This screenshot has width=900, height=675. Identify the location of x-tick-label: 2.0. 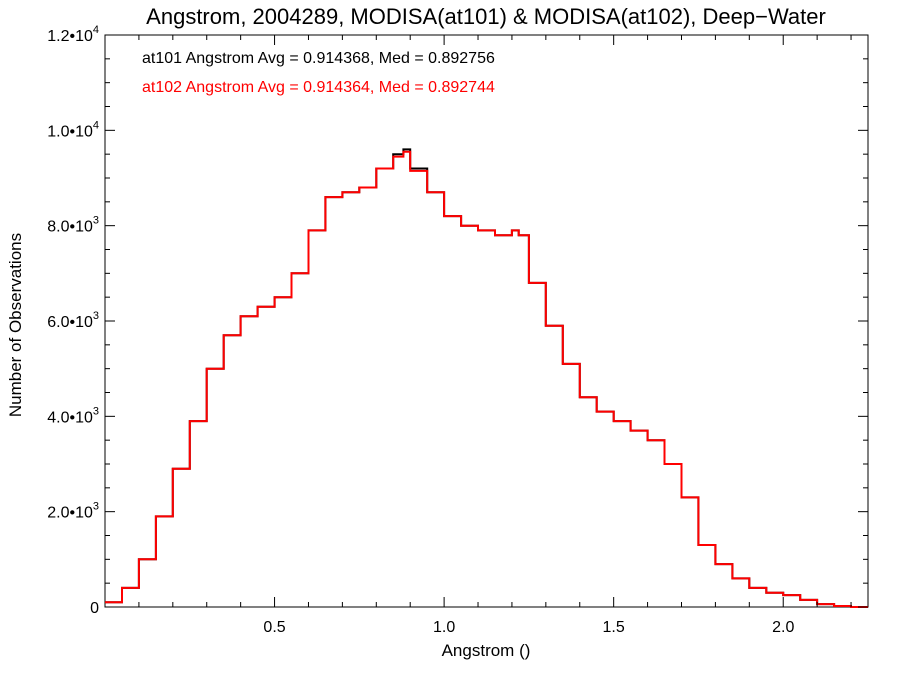
(783, 627).